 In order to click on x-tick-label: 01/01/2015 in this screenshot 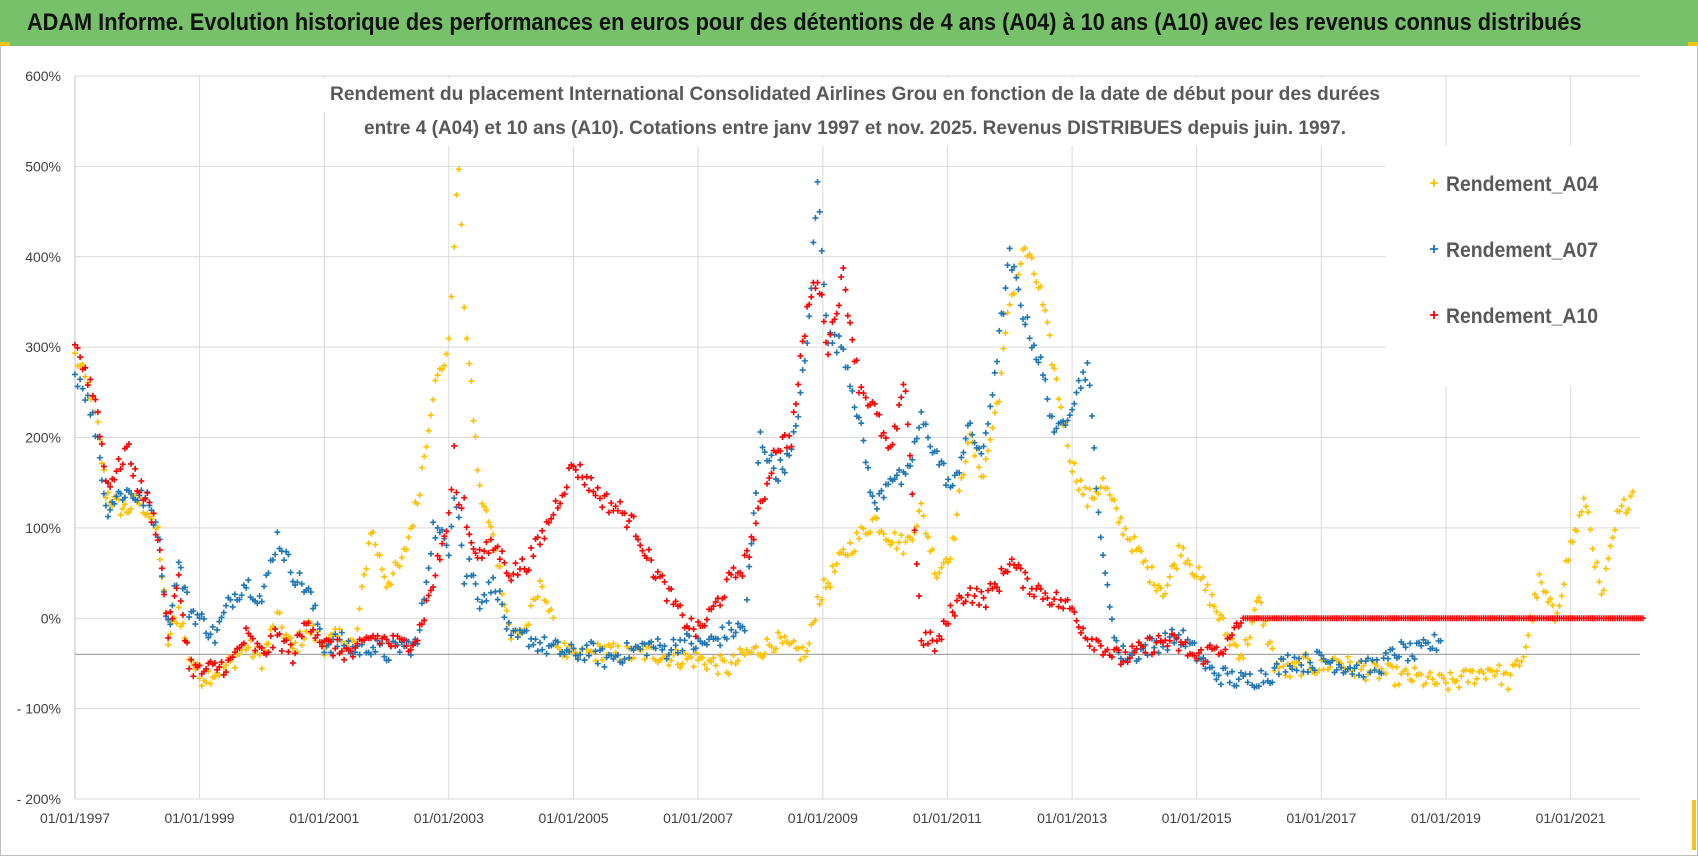, I will do `click(1197, 818)`.